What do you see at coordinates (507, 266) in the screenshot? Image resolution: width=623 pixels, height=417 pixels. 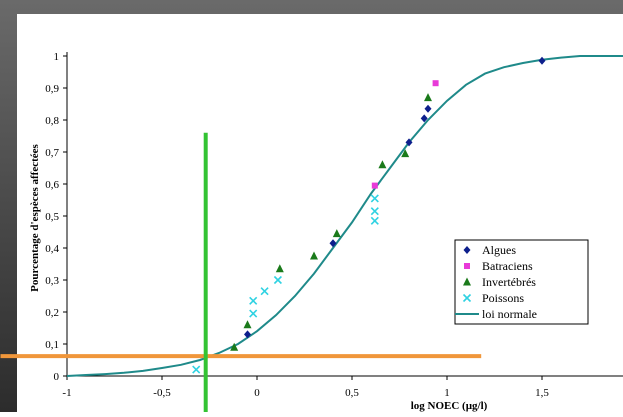 I see `legend-batraciens-label: Batraciens` at bounding box center [507, 266].